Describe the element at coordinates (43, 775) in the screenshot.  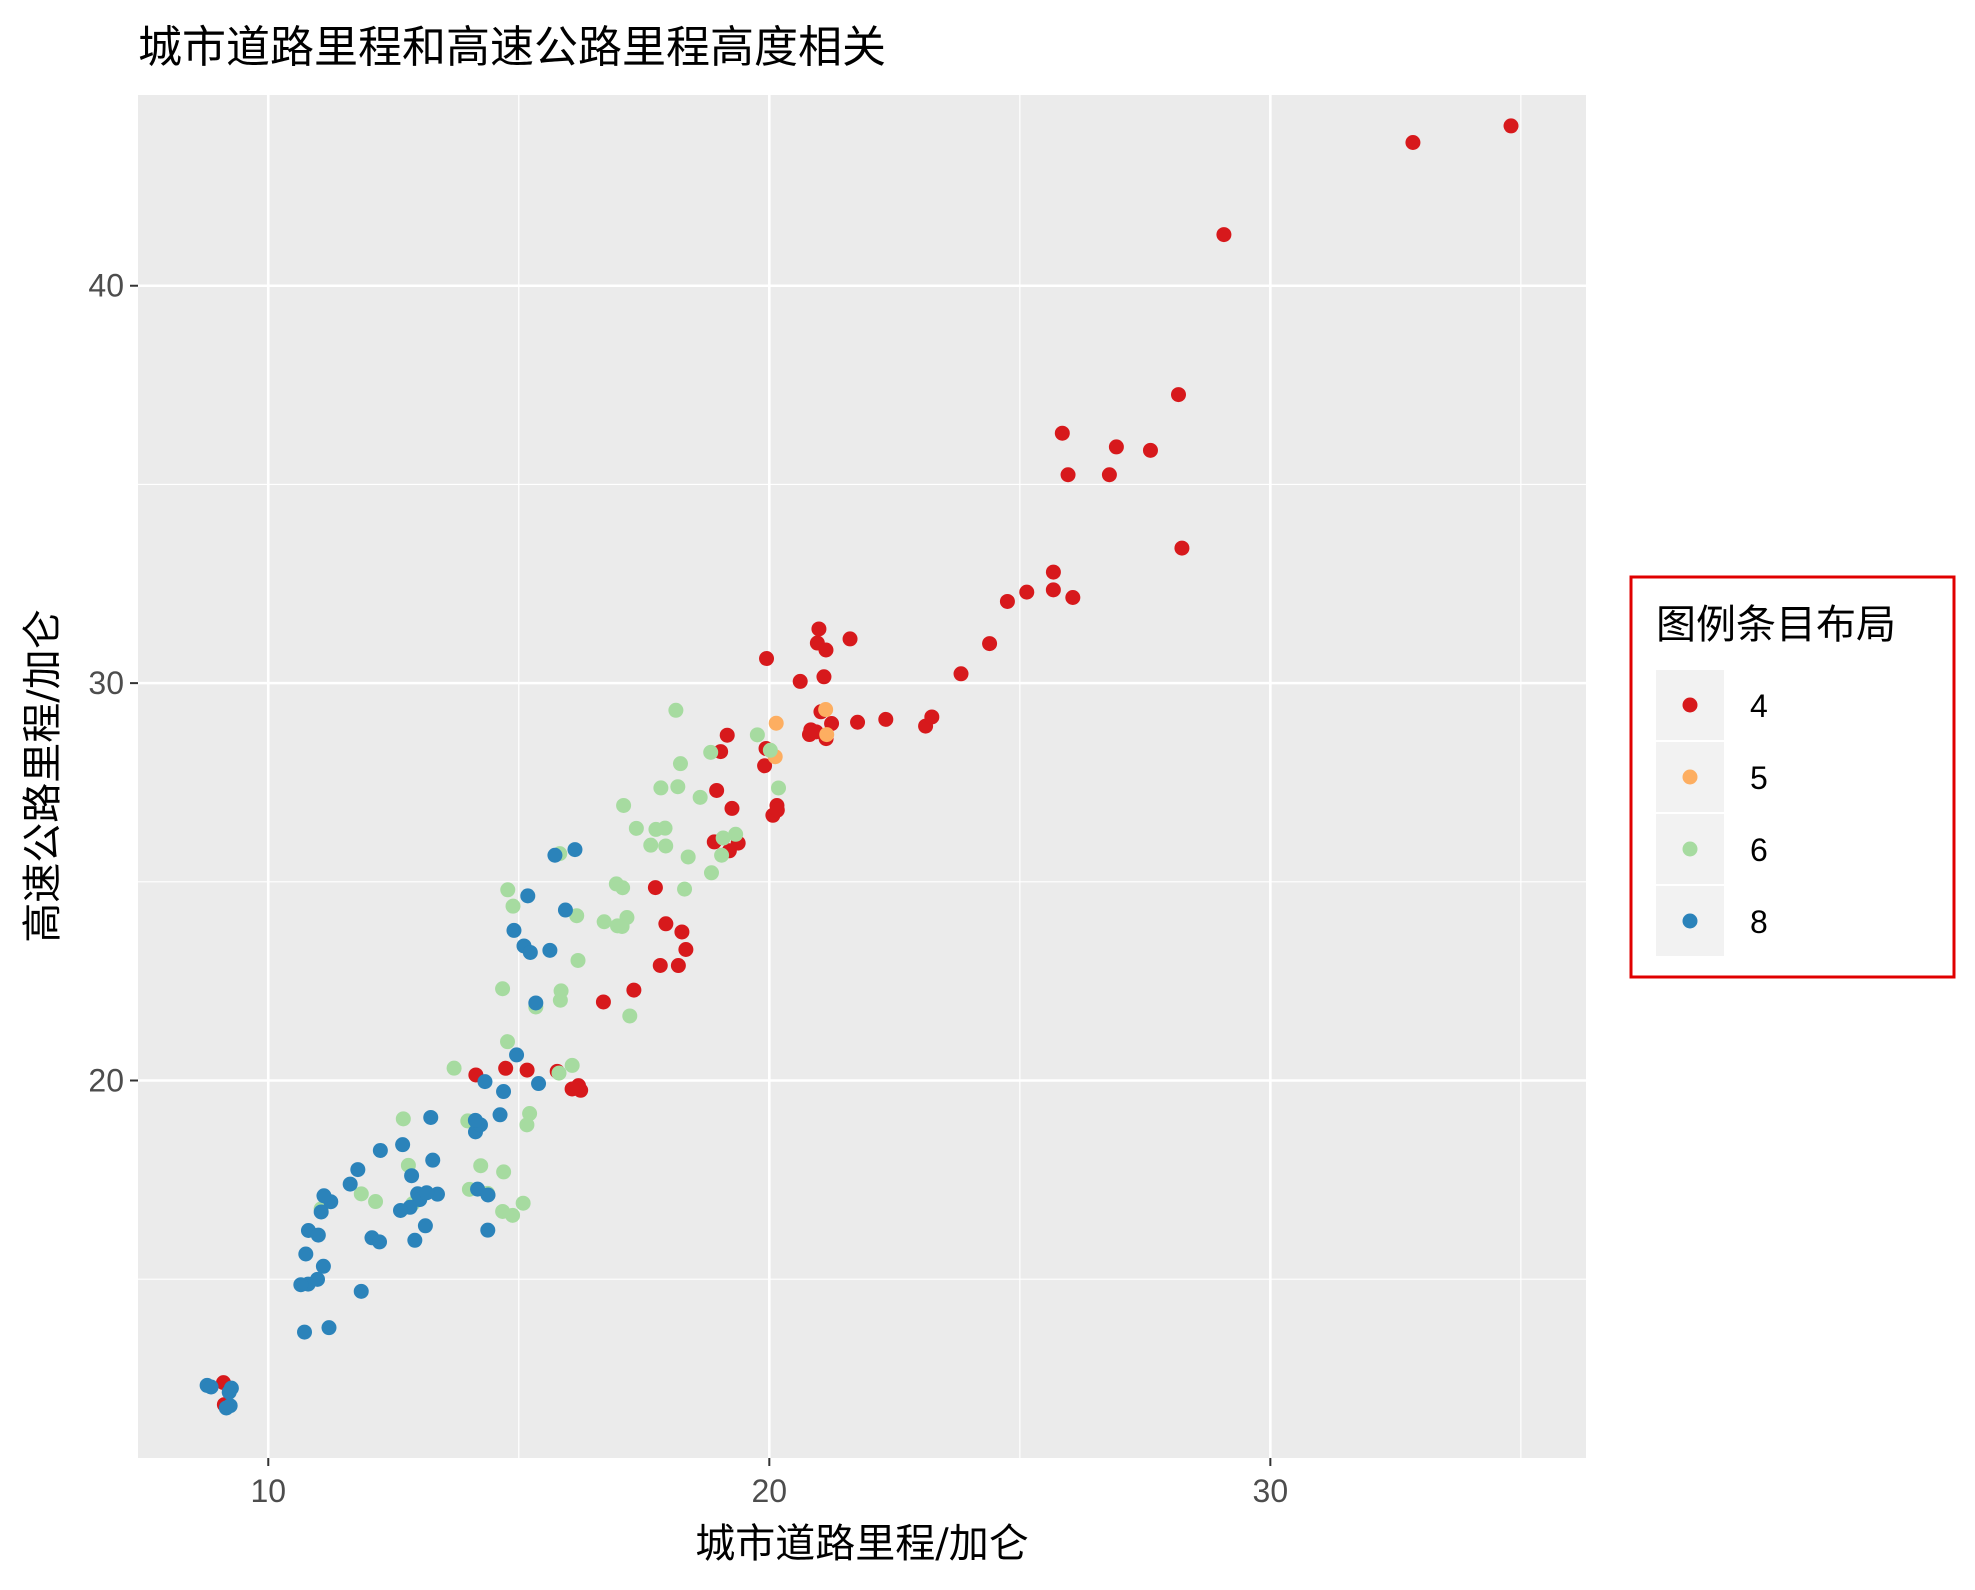
I see `y-axis-title: 高速公路里程/加仑` at that location.